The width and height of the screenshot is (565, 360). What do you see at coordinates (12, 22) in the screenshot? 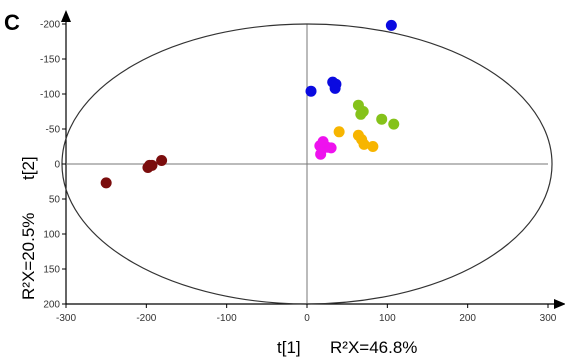
I see `panel-label: C` at bounding box center [12, 22].